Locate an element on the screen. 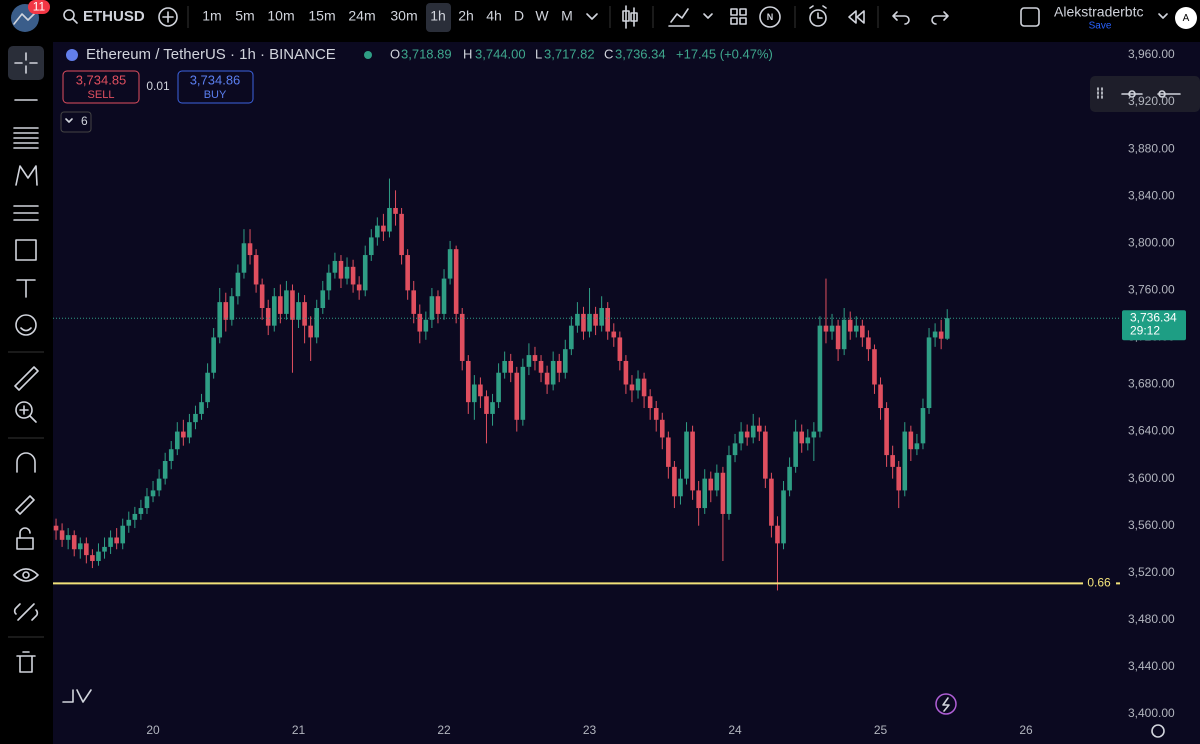 This screenshot has width=1200, height=744. interval-chevron is located at coordinates (592, 16).